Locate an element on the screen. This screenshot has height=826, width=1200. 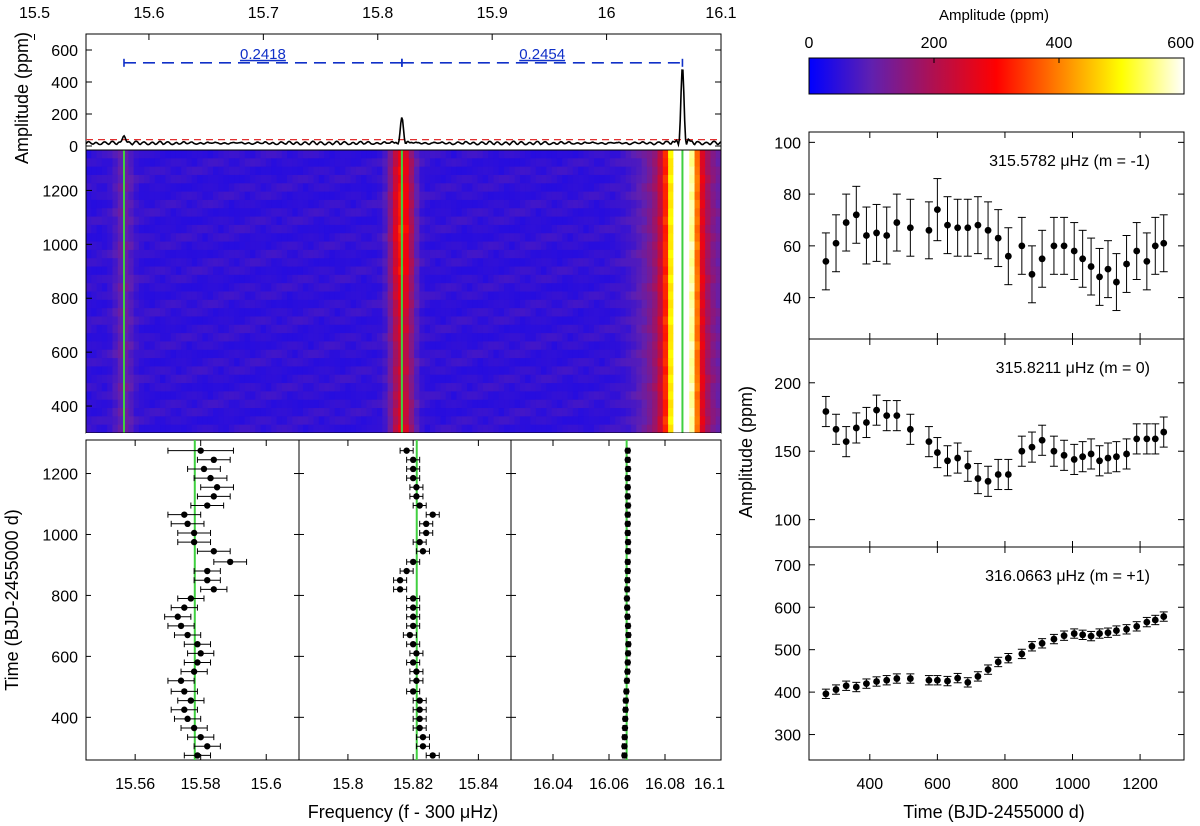
amp-point is located at coordinates (978, 478).